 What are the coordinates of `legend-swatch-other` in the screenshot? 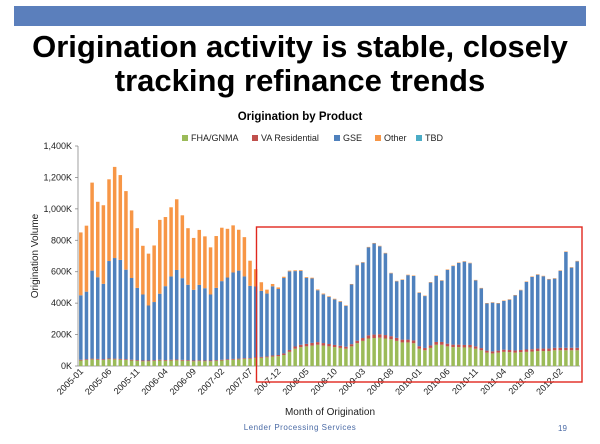 It's located at (378, 138).